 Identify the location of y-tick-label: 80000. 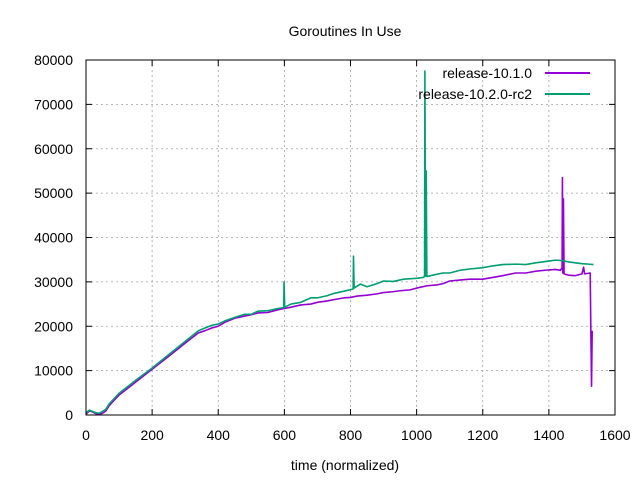
(53, 60).